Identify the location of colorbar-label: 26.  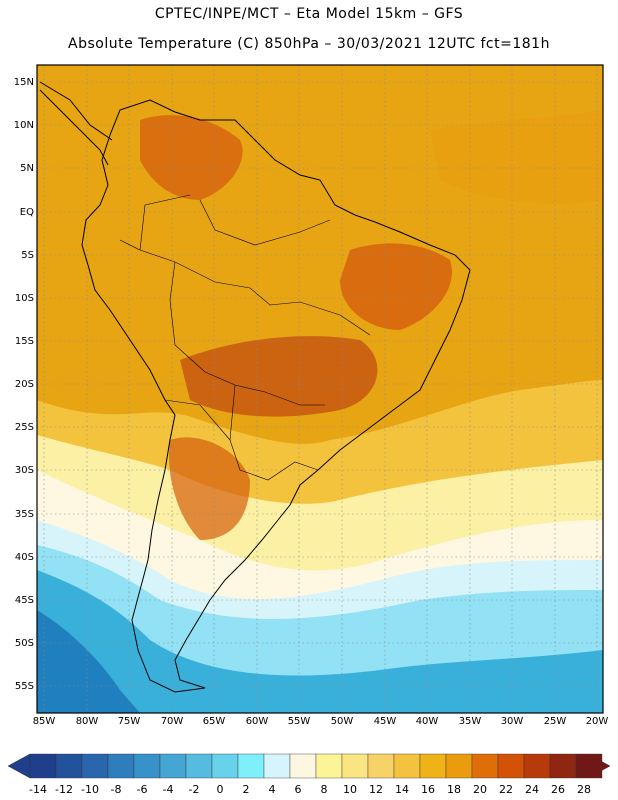
(558, 789).